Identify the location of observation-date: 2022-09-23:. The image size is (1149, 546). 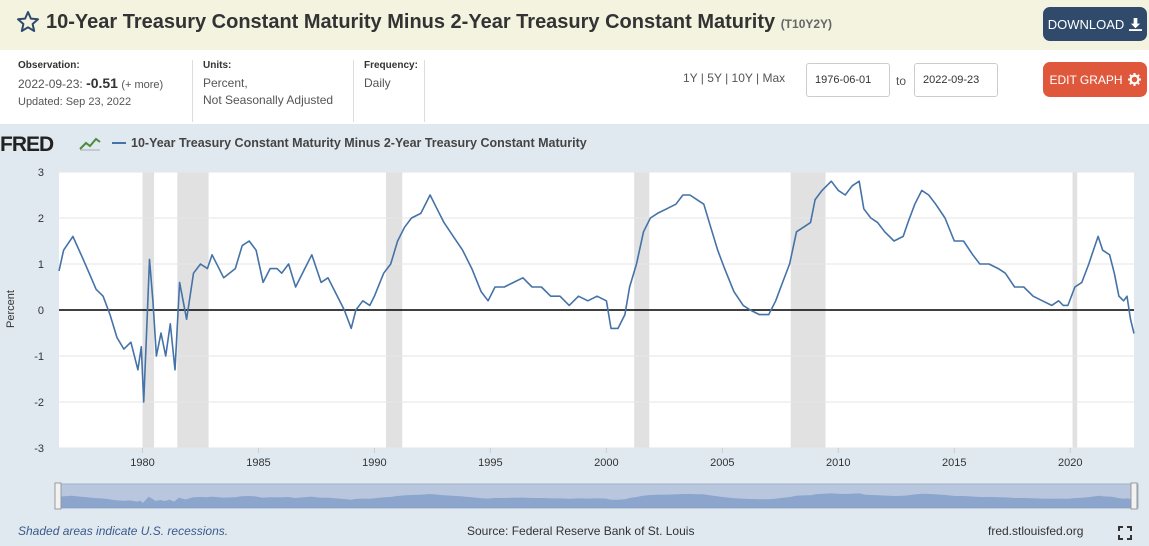
(50, 84).